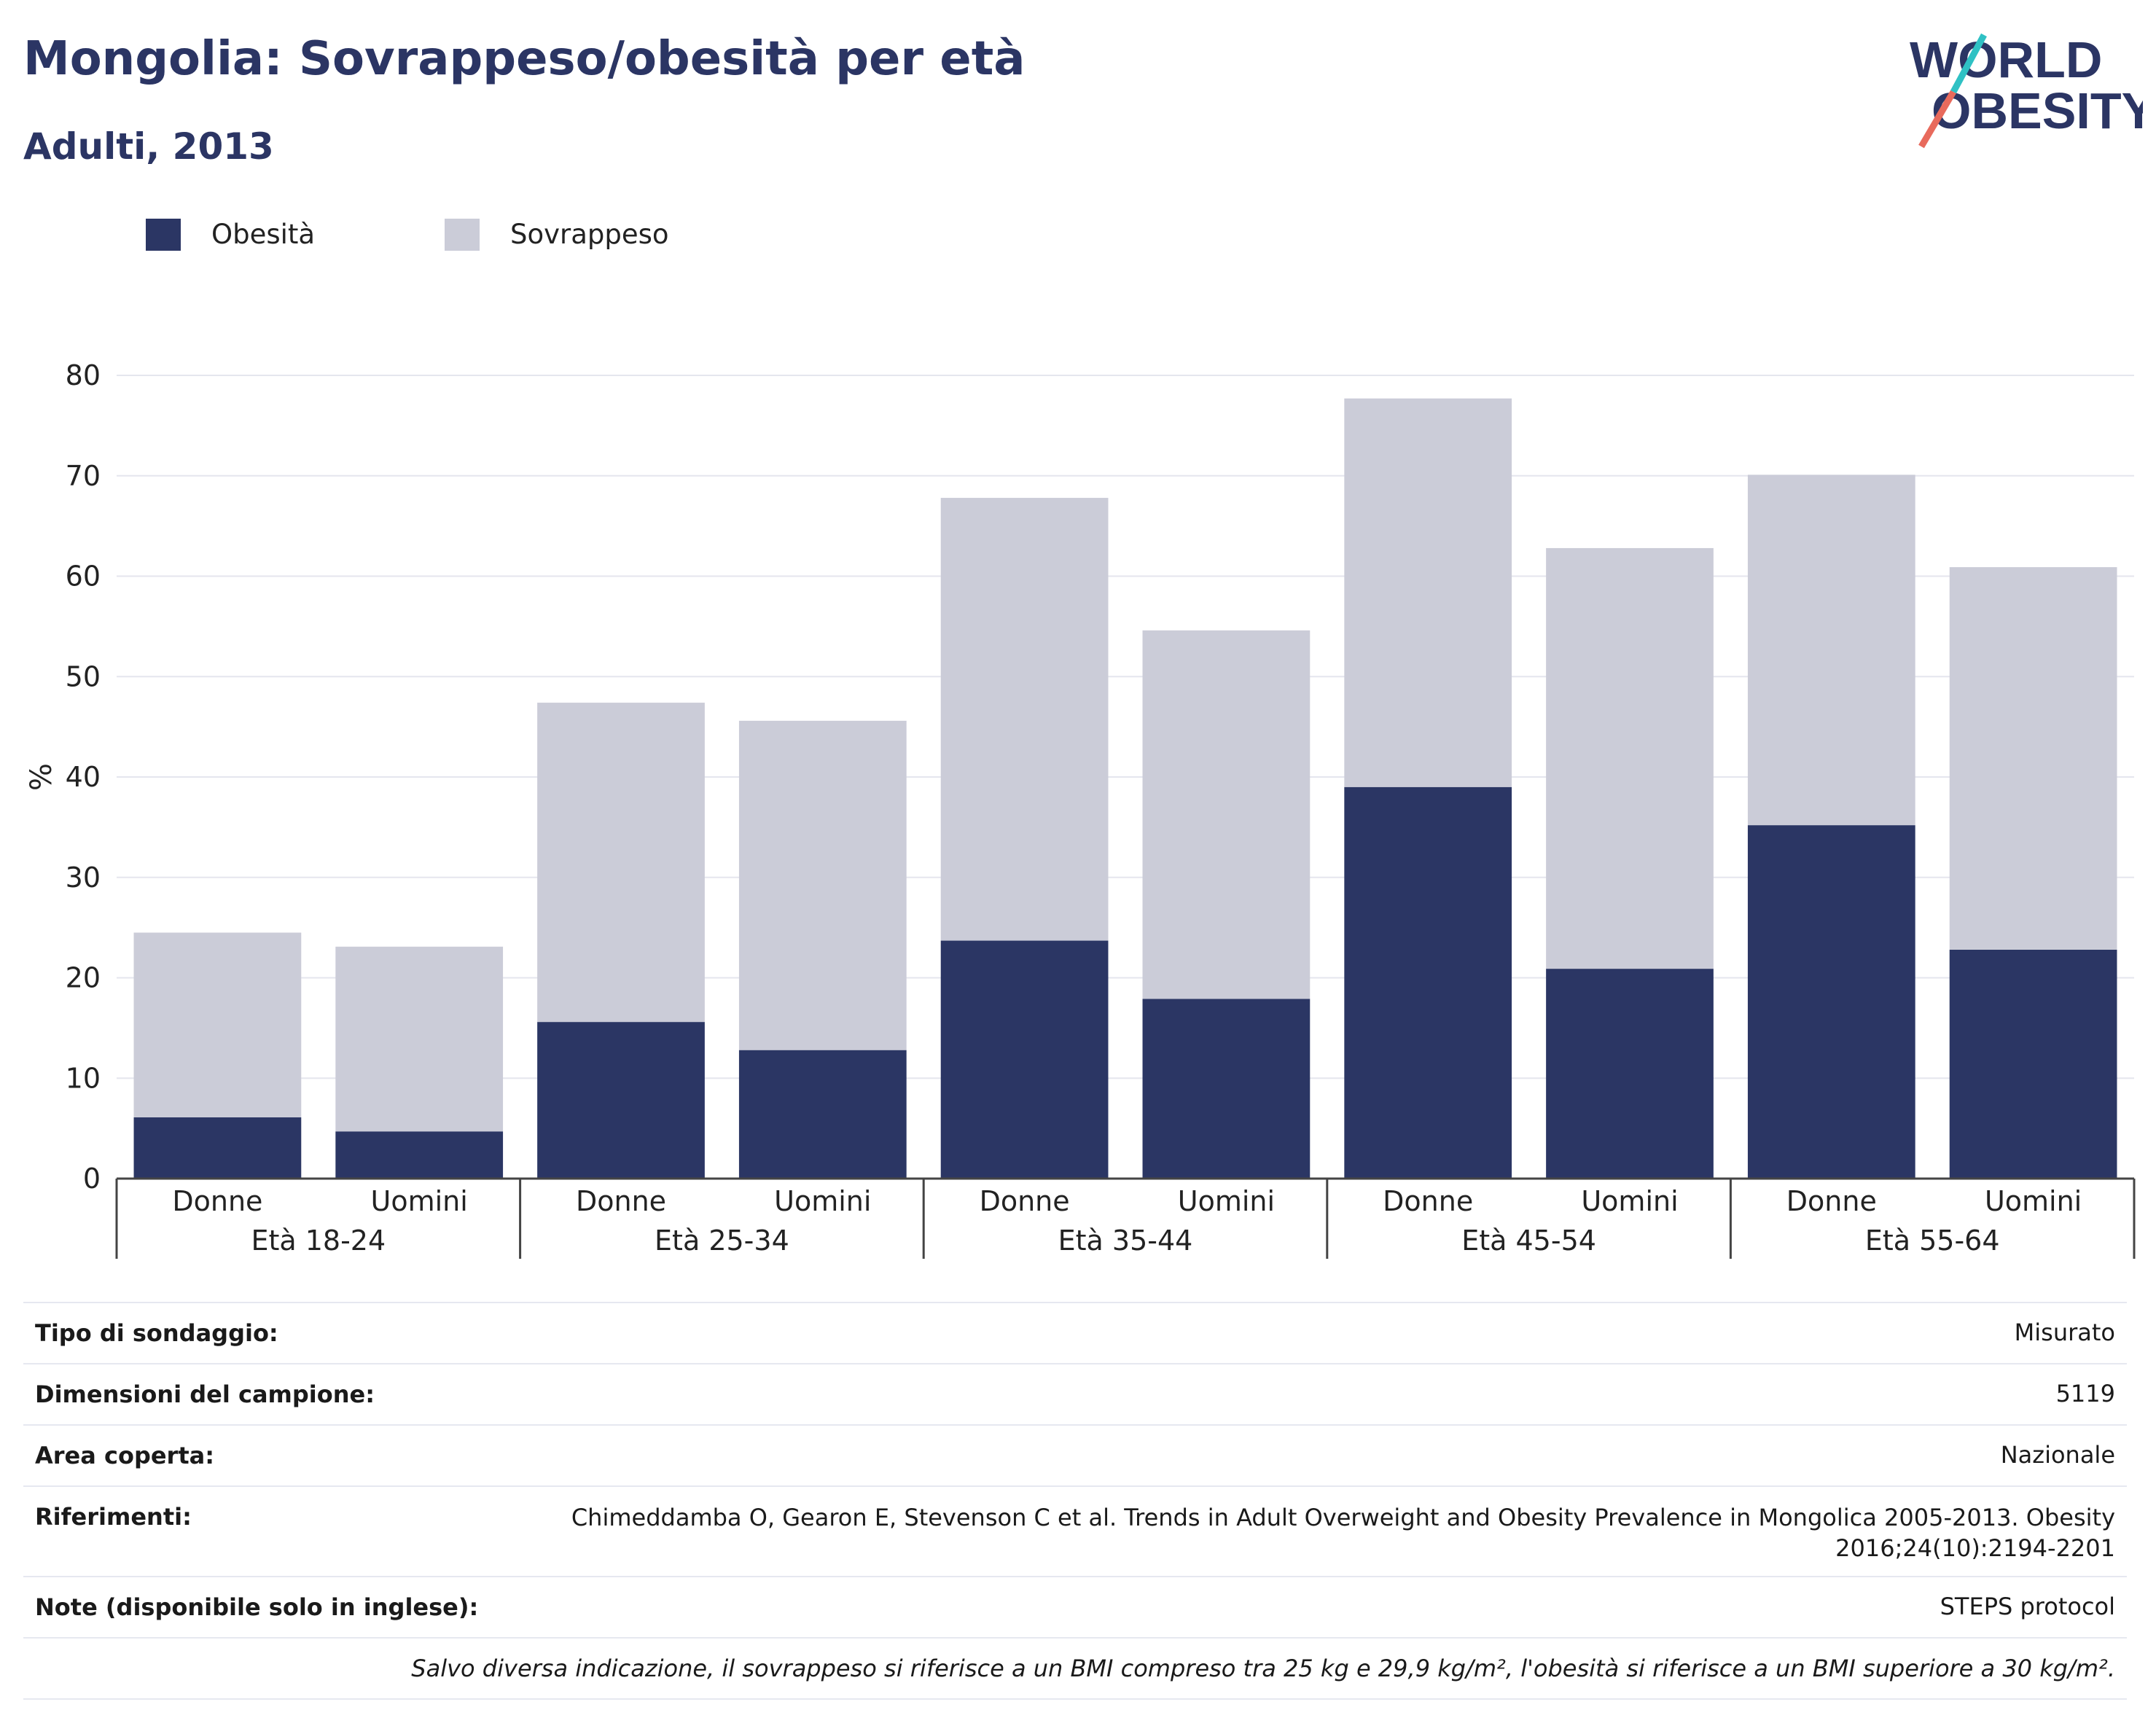 Image resolution: width=2156 pixels, height=1734 pixels. I want to click on y-tick-label: 50, so click(84, 676).